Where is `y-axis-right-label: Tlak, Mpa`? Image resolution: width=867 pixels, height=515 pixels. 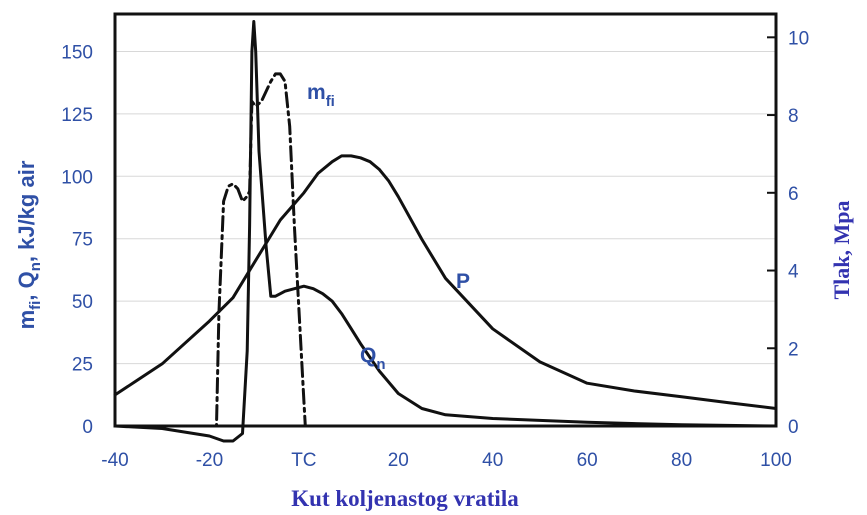
y-axis-right-label: Tlak, Mpa is located at coordinates (841, 249).